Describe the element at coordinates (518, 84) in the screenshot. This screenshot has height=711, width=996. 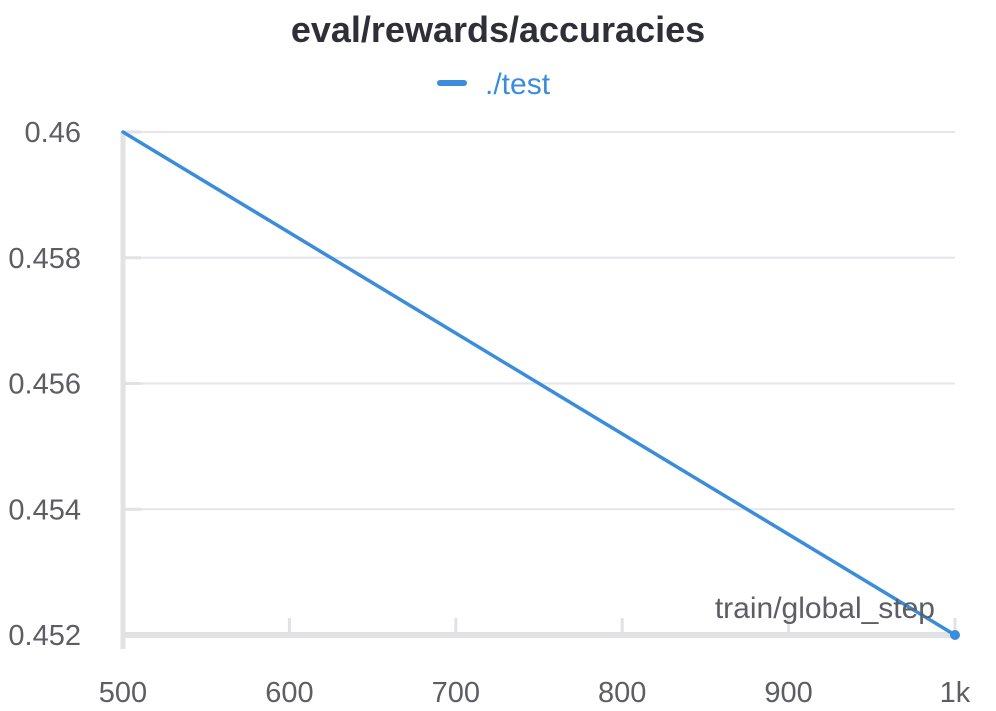
I see `legend-label-test: ./test` at that location.